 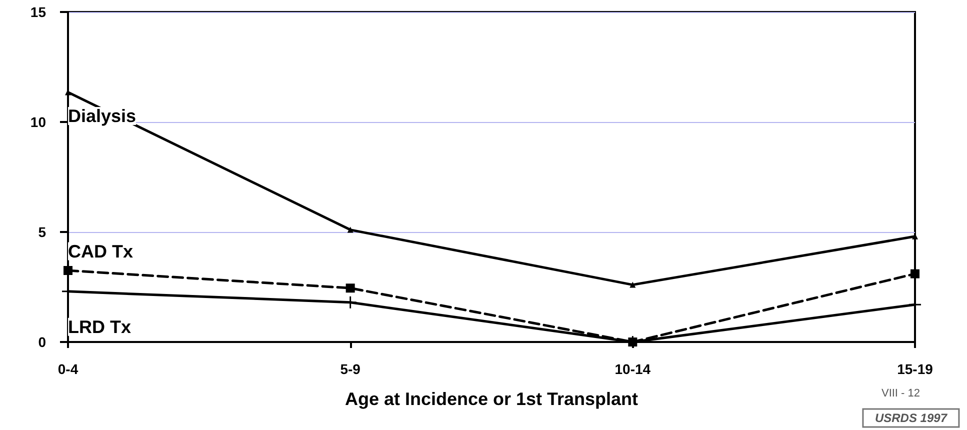 I want to click on y-tick-label: 5, so click(x=42, y=232).